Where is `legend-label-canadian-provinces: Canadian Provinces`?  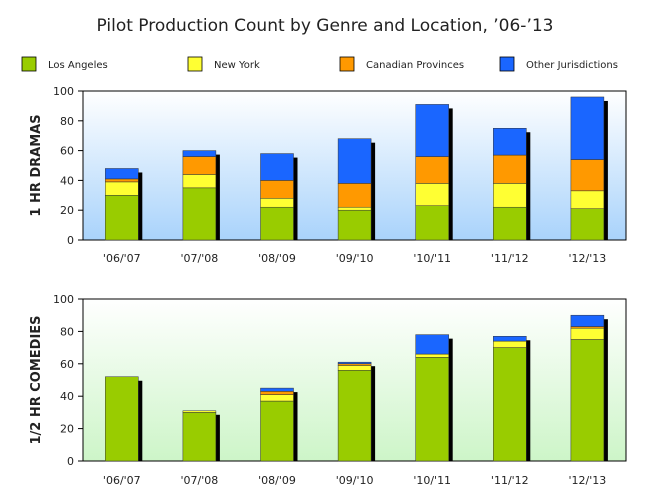 legend-label-canadian-provinces: Canadian Provinces is located at coordinates (415, 65).